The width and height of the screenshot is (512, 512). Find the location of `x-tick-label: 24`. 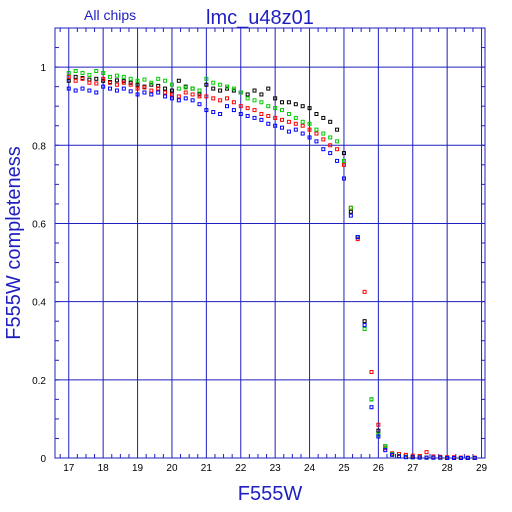

x-tick-label: 24 is located at coordinates (310, 468).